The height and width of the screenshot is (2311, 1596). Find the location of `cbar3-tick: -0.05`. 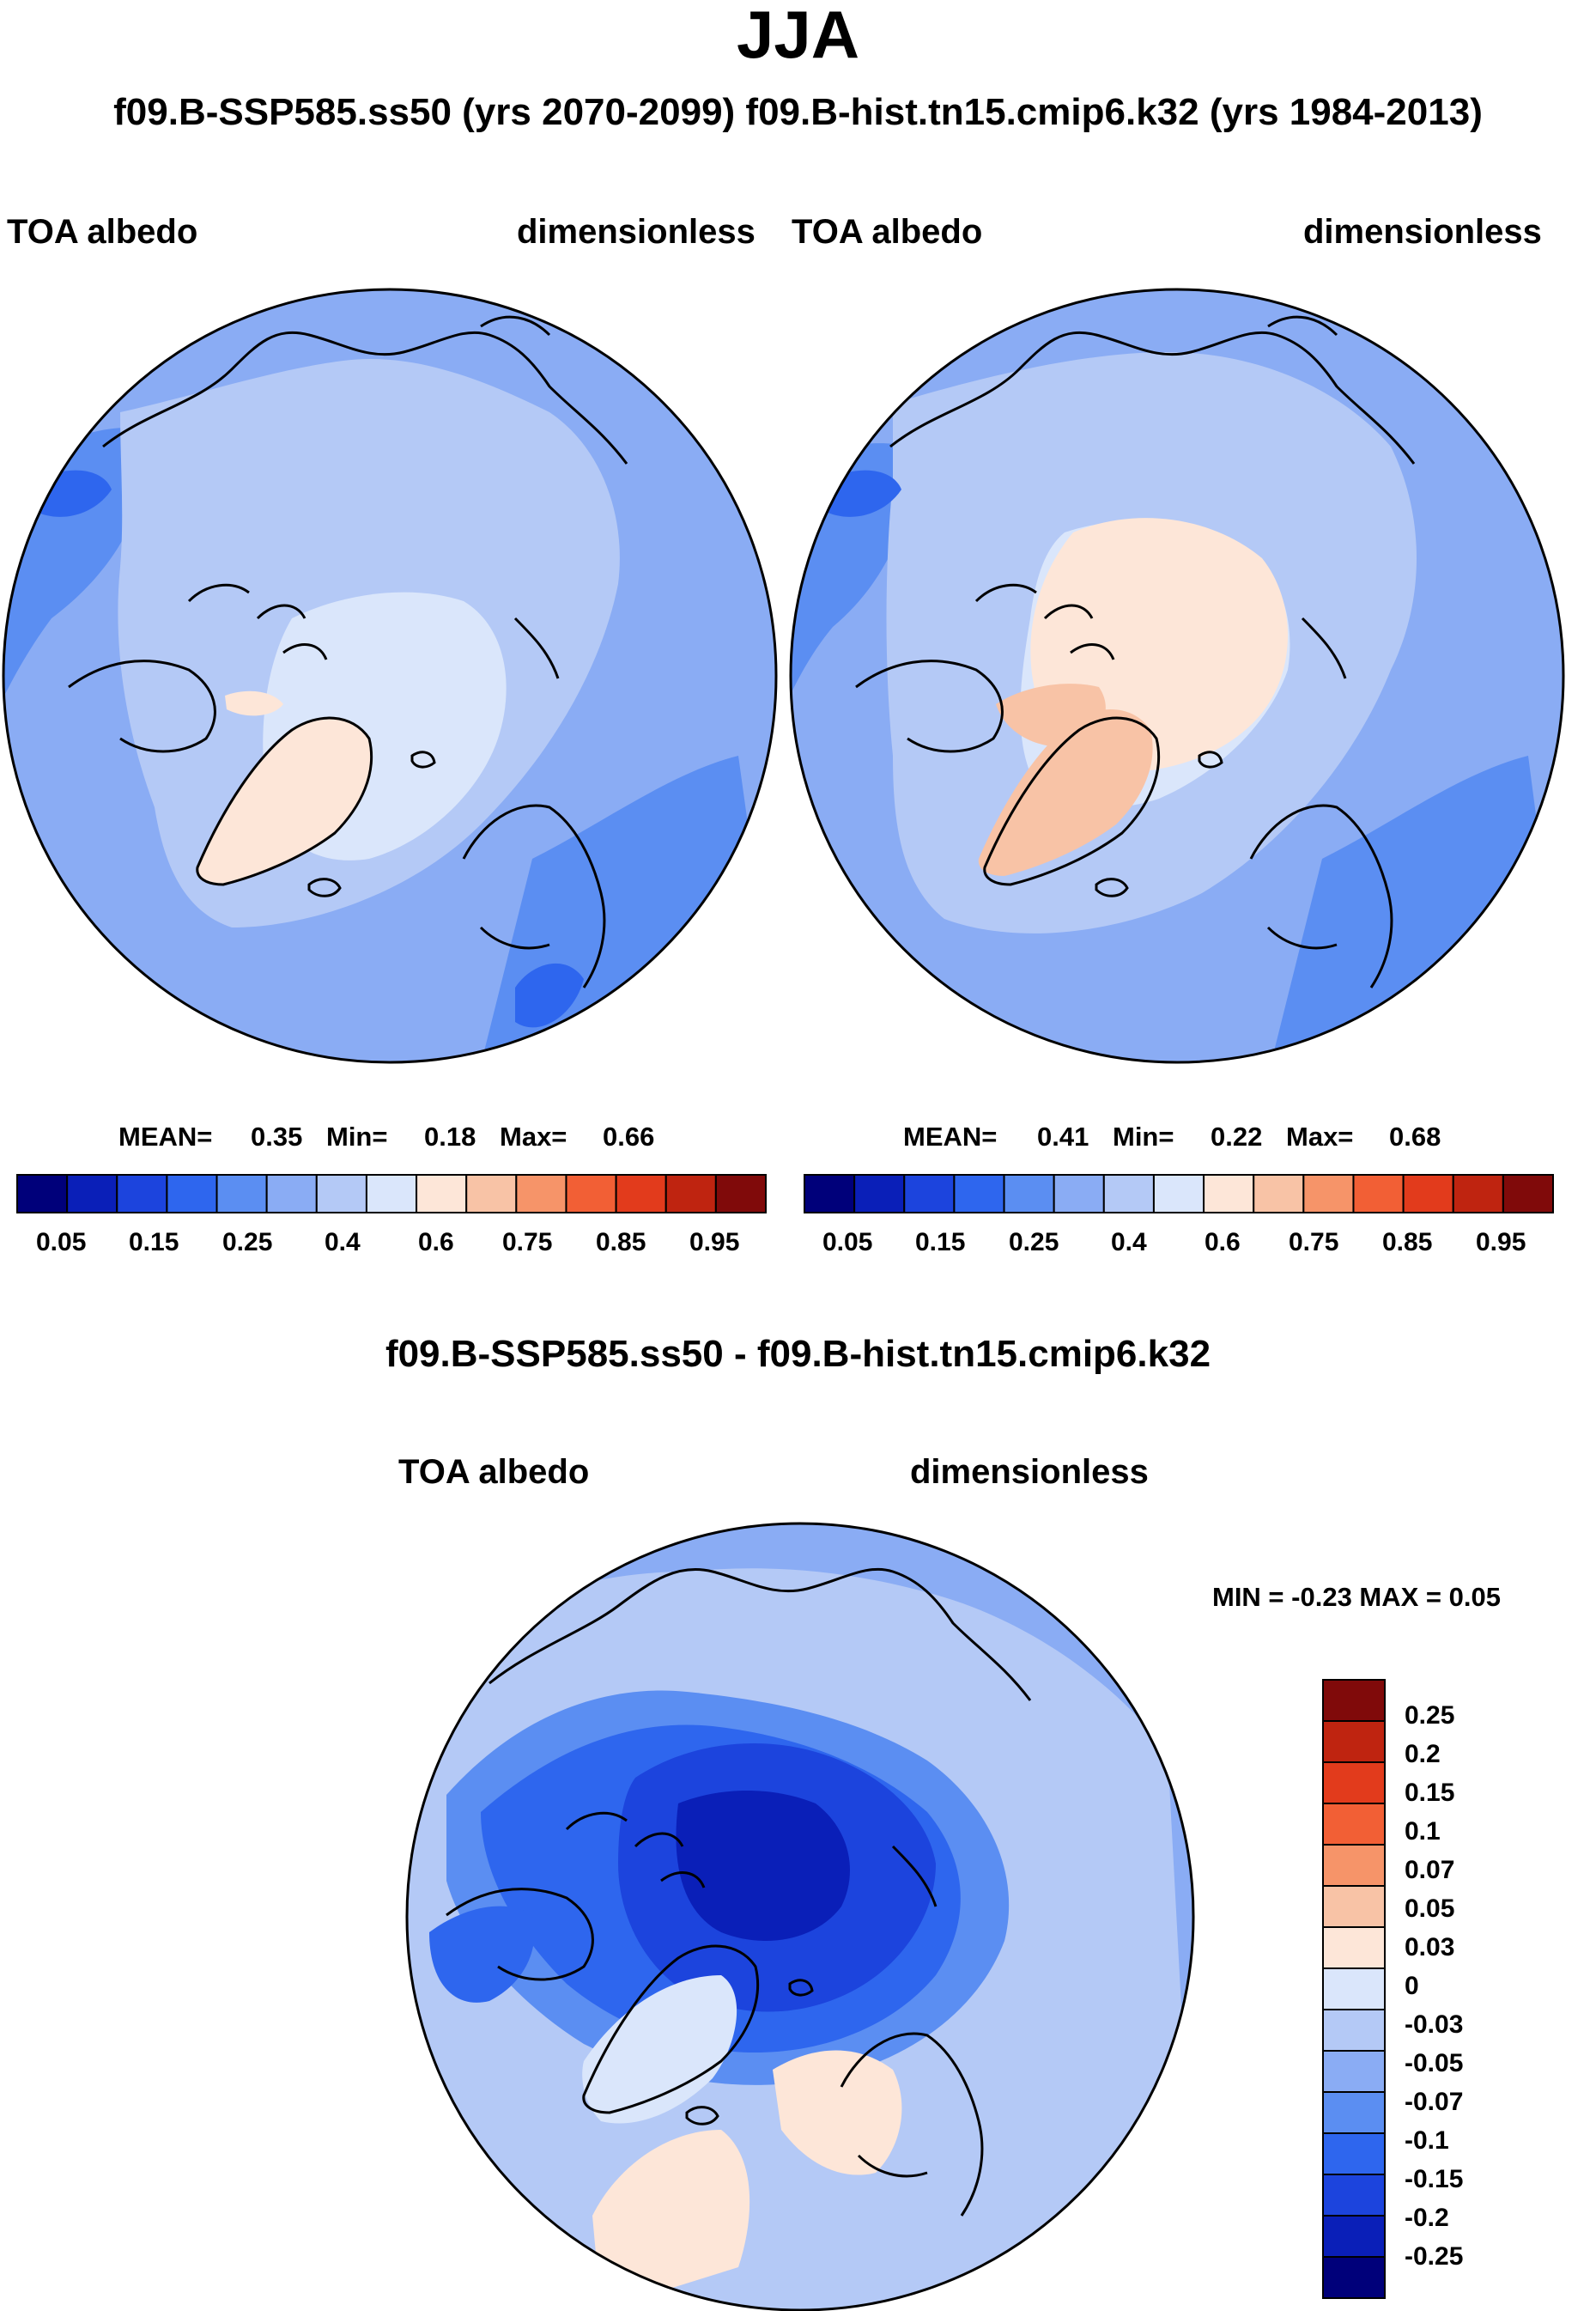

cbar3-tick: -0.05 is located at coordinates (1434, 2063).